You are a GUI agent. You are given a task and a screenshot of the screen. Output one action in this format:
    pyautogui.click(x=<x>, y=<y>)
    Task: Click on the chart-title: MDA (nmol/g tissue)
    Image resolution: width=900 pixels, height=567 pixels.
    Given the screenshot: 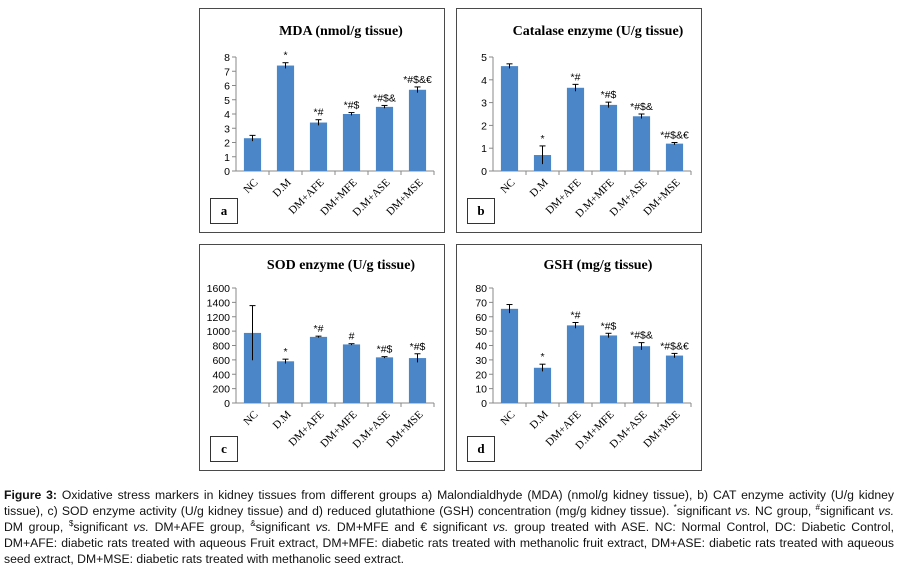 What is the action you would take?
    pyautogui.click(x=341, y=31)
    